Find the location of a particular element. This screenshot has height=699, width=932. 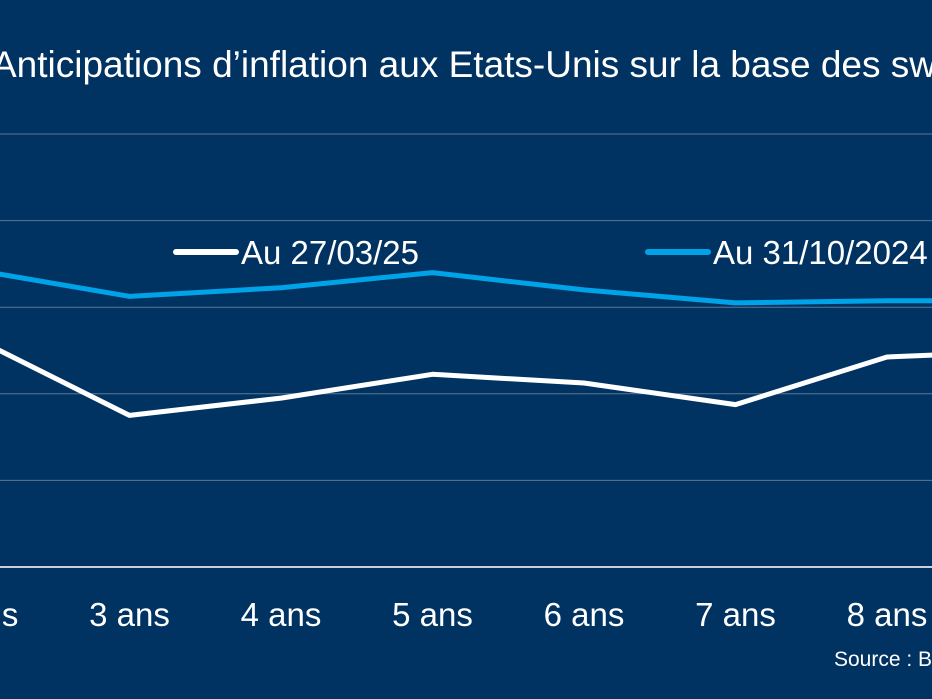

series-line-white is located at coordinates (466, 382).